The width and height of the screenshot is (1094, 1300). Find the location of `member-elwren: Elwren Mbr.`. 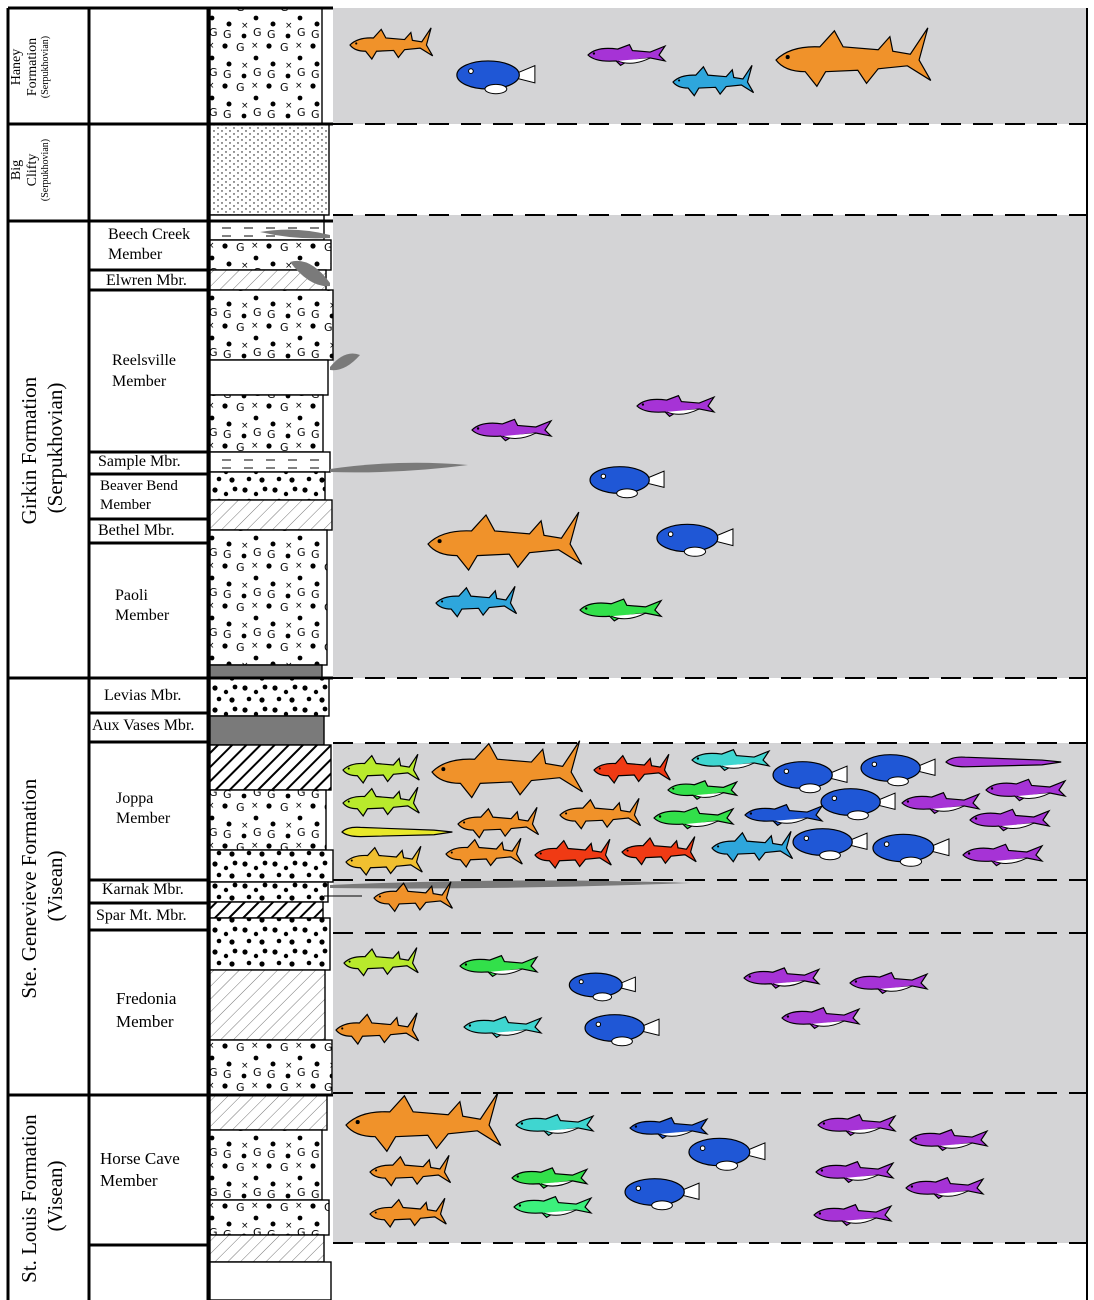

member-elwren: Elwren Mbr. is located at coordinates (146, 280).